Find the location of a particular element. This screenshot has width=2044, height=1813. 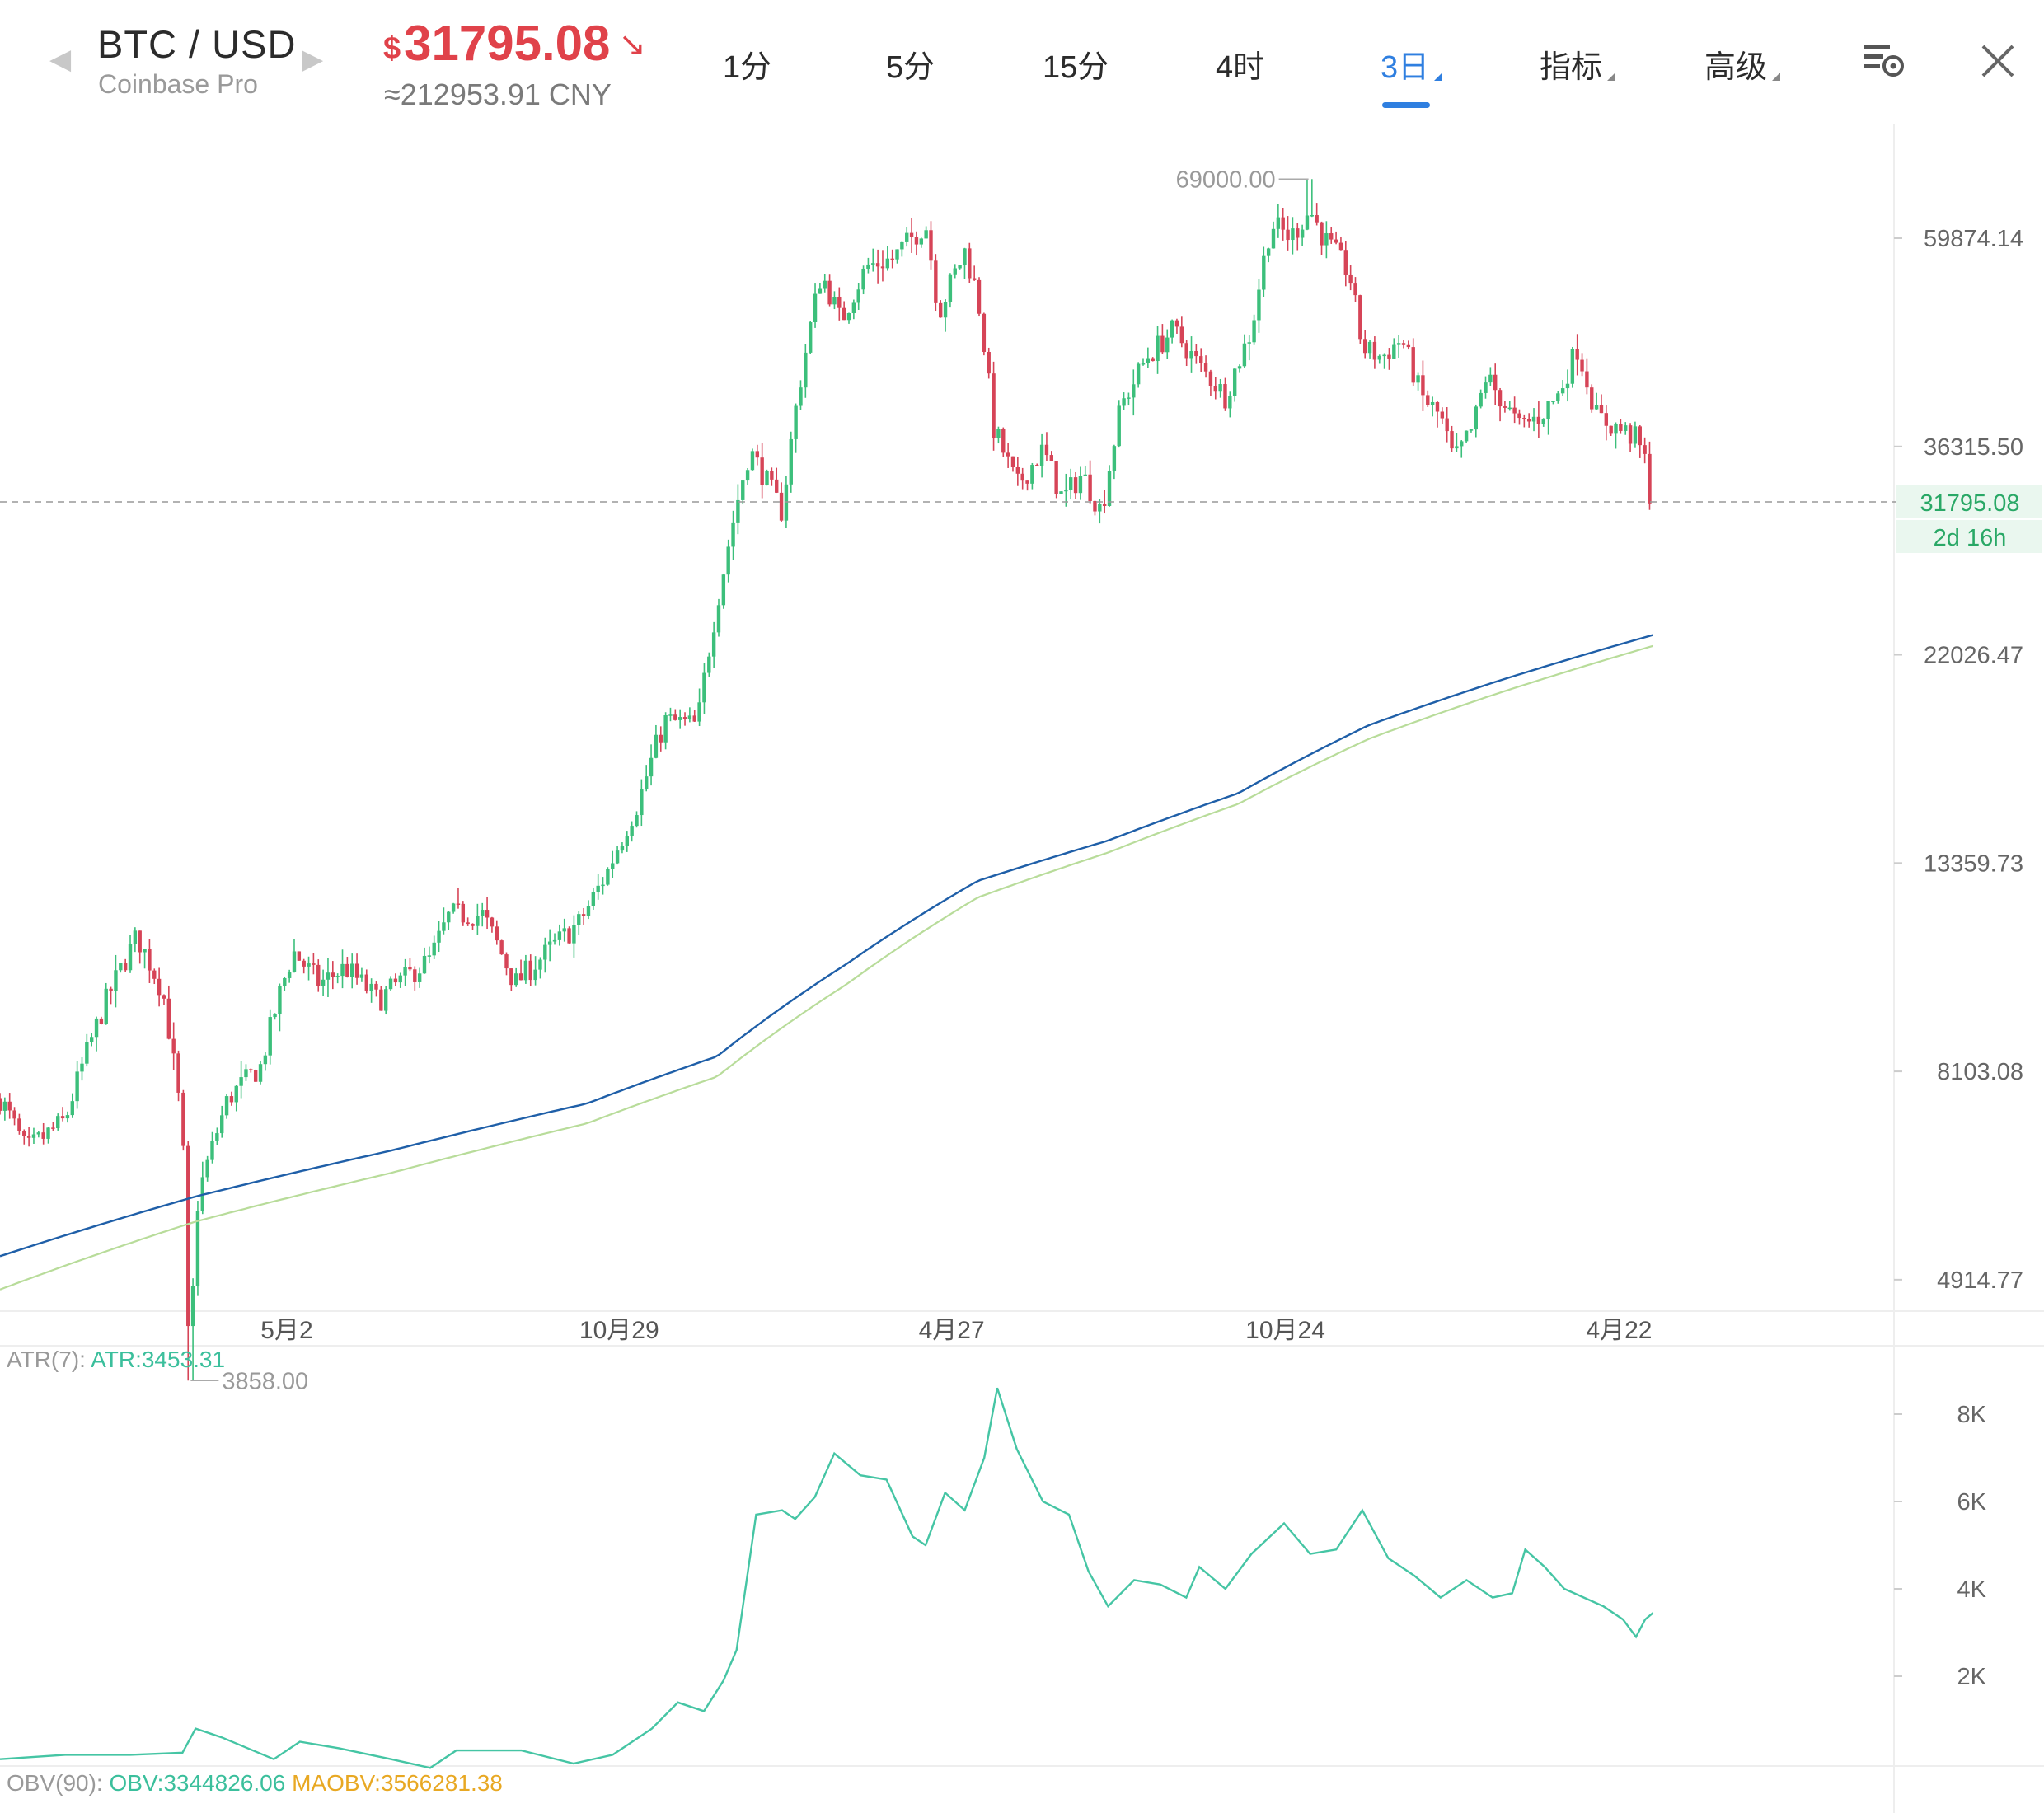

advanced-menu: 高级 is located at coordinates (1742, 64).